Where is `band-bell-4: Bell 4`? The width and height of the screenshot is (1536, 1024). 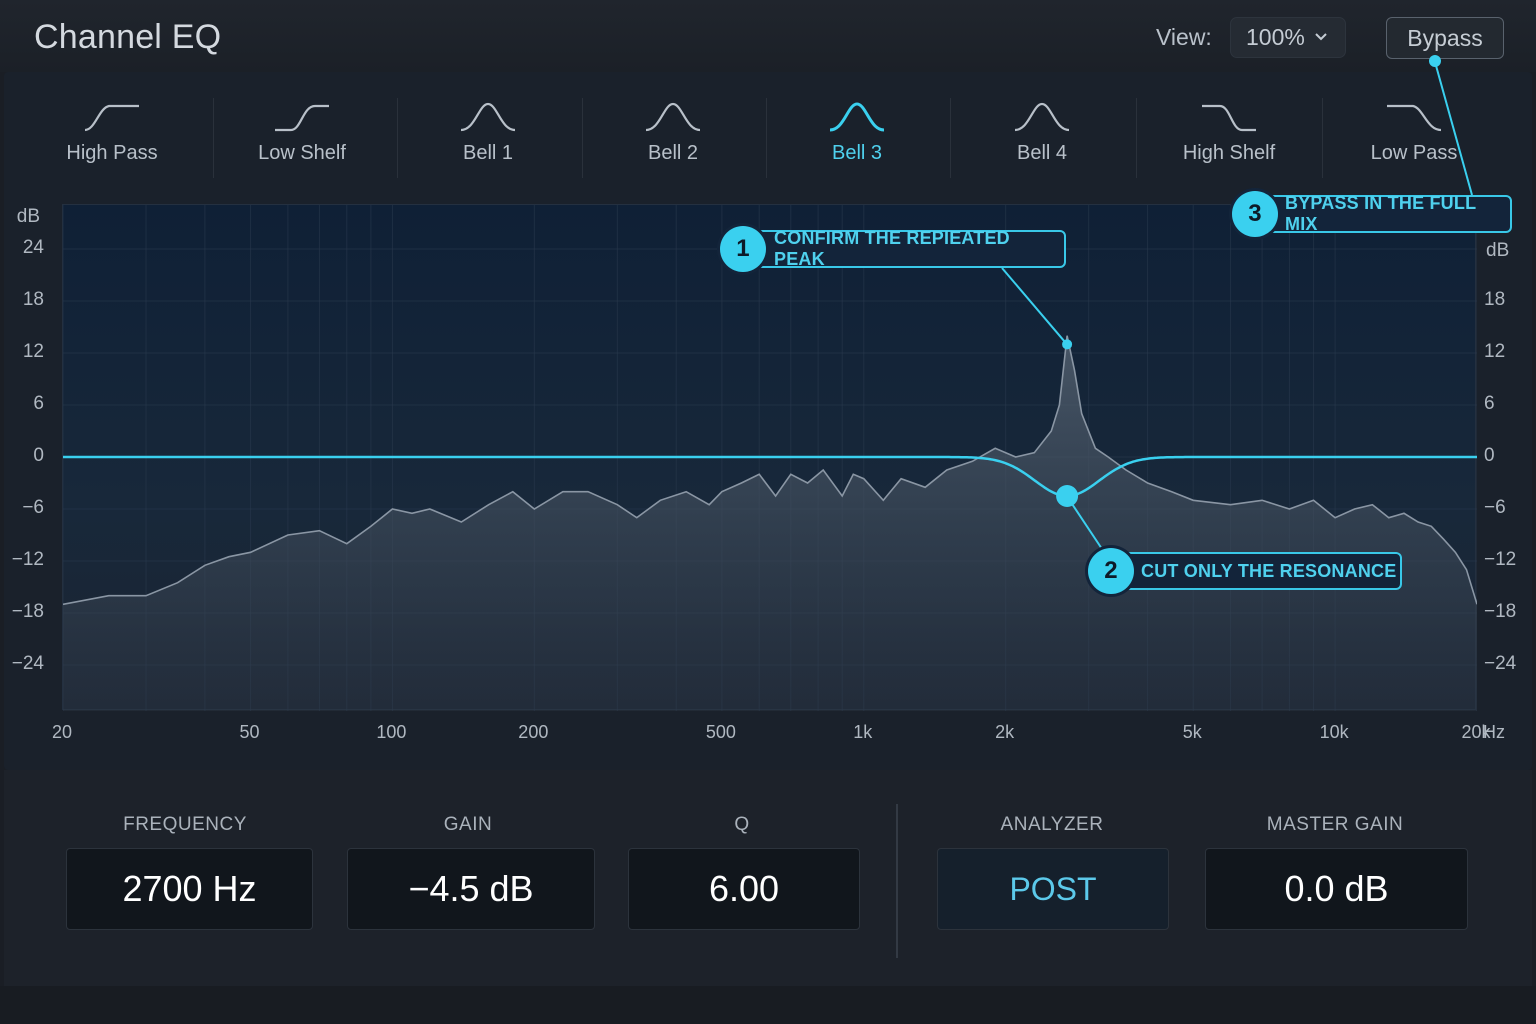
band-bell-4: Bell 4 is located at coordinates (1042, 145).